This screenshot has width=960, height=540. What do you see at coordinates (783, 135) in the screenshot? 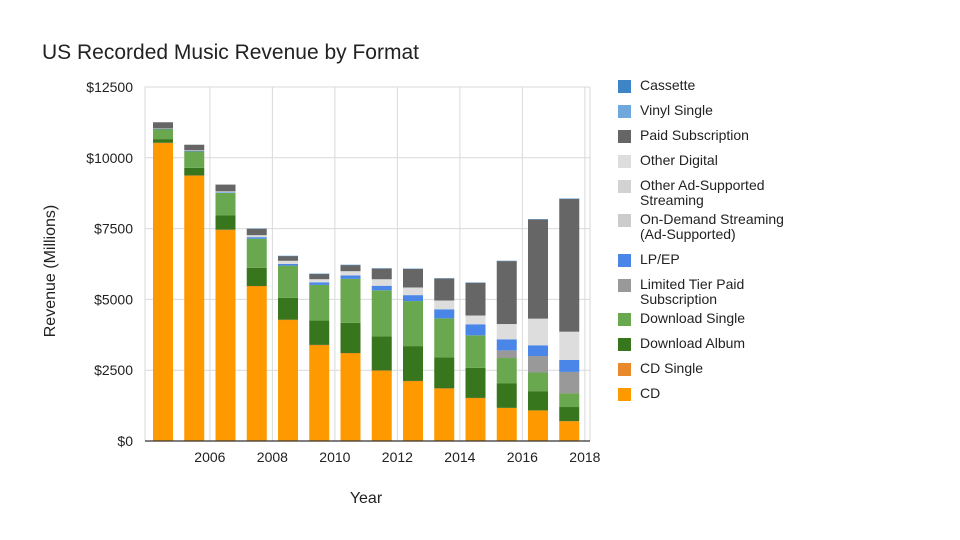
I see `legend-item: Paid Subscription` at bounding box center [783, 135].